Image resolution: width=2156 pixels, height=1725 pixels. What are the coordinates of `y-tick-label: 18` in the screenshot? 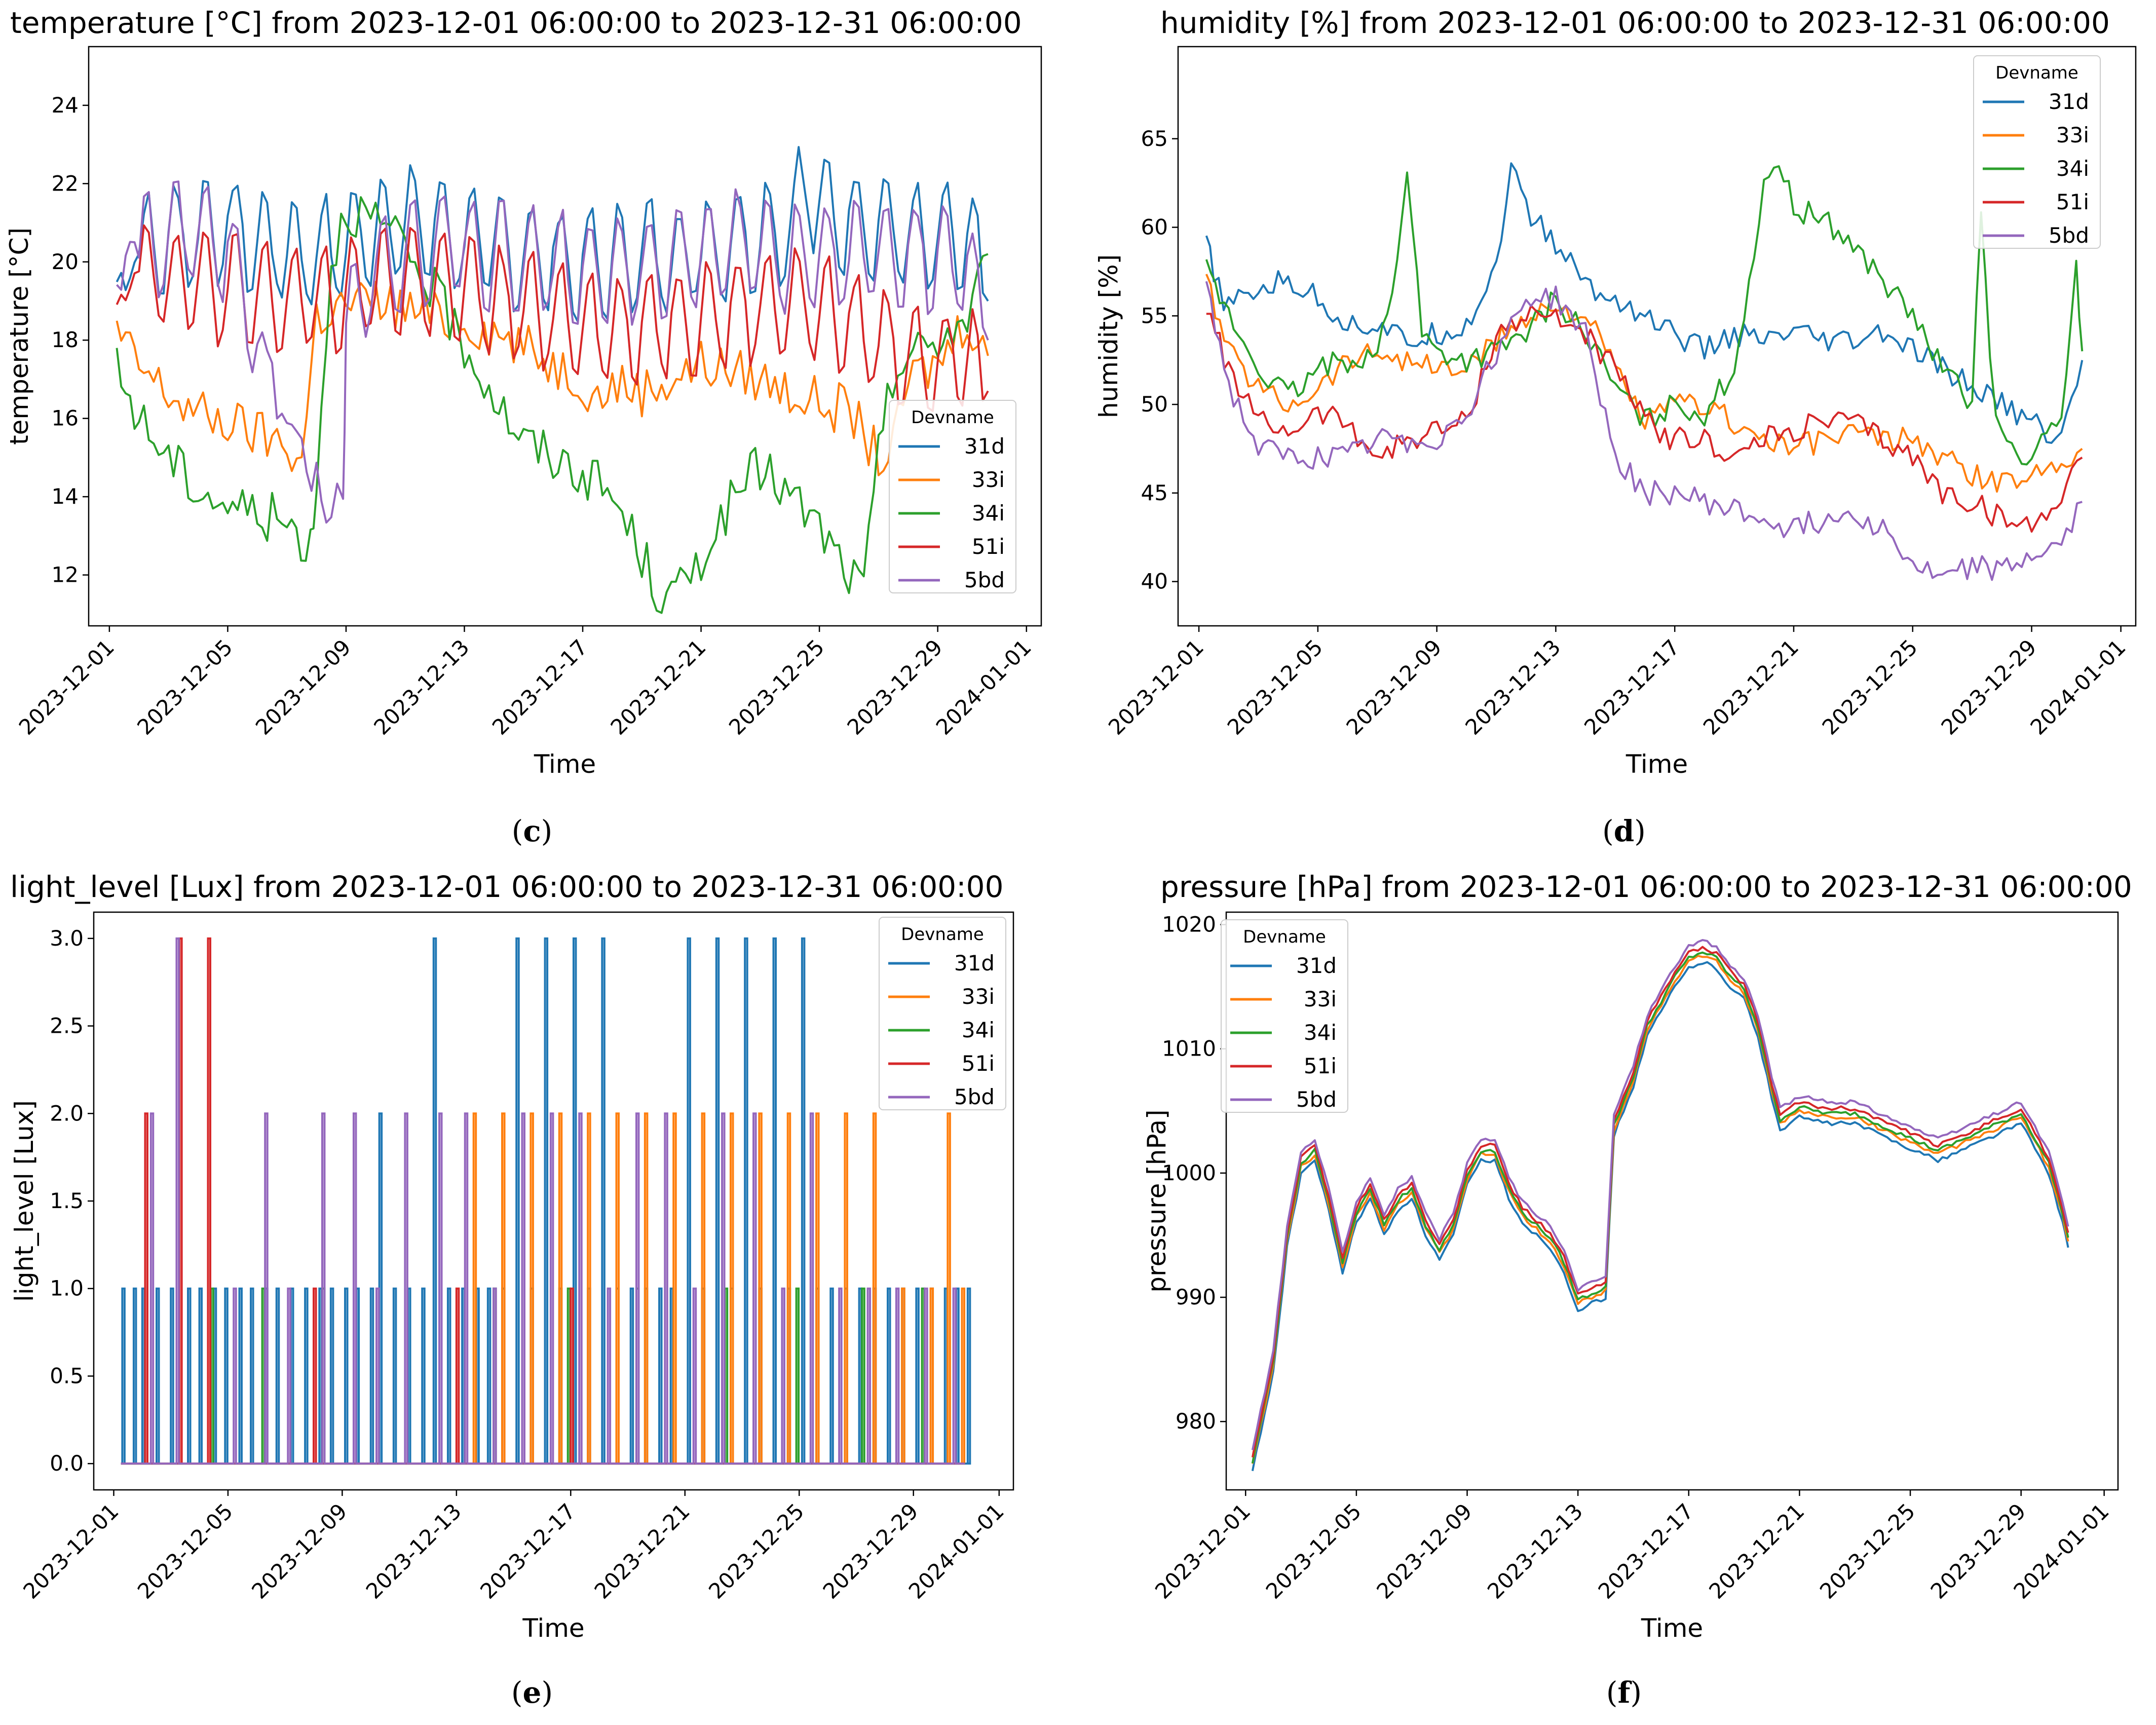 It's located at (65, 340).